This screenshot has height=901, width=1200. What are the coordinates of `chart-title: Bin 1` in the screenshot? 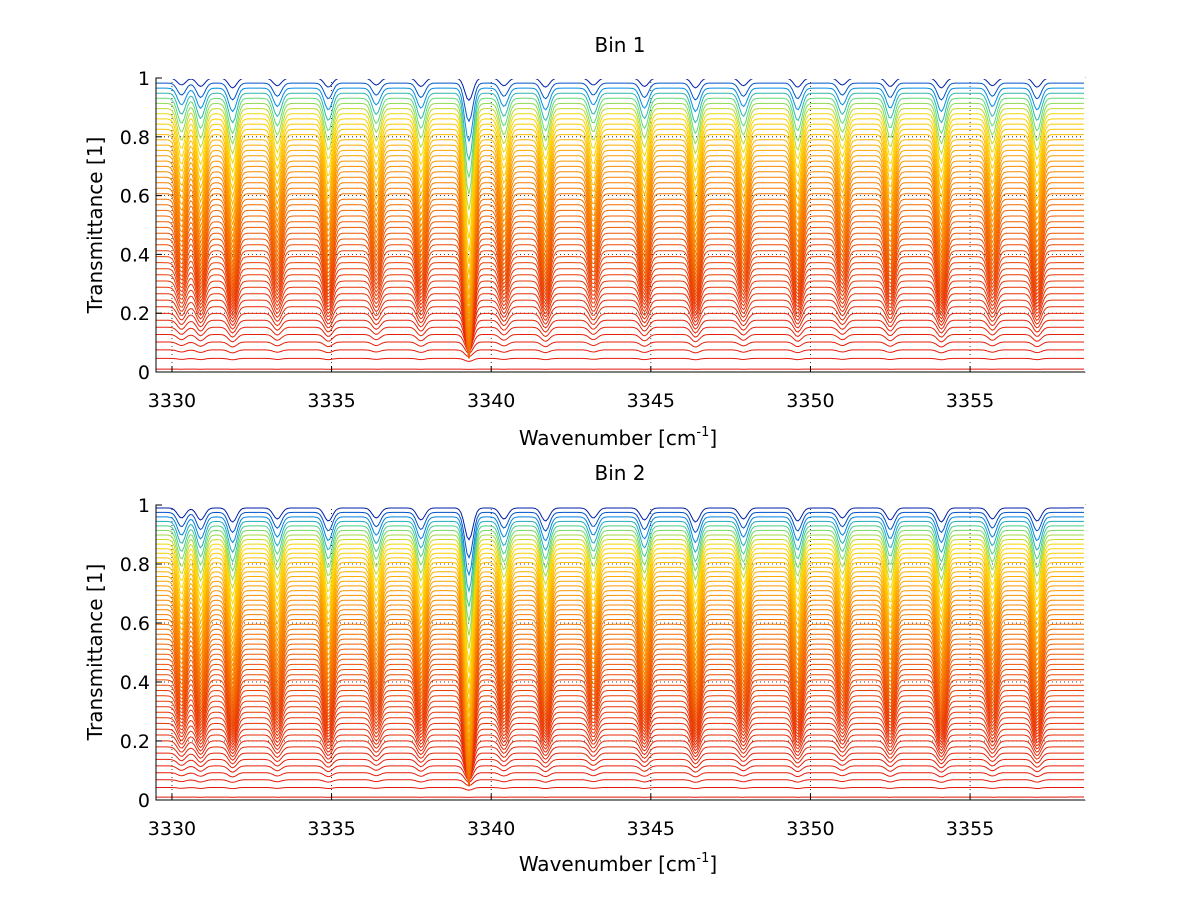 It's located at (619, 45).